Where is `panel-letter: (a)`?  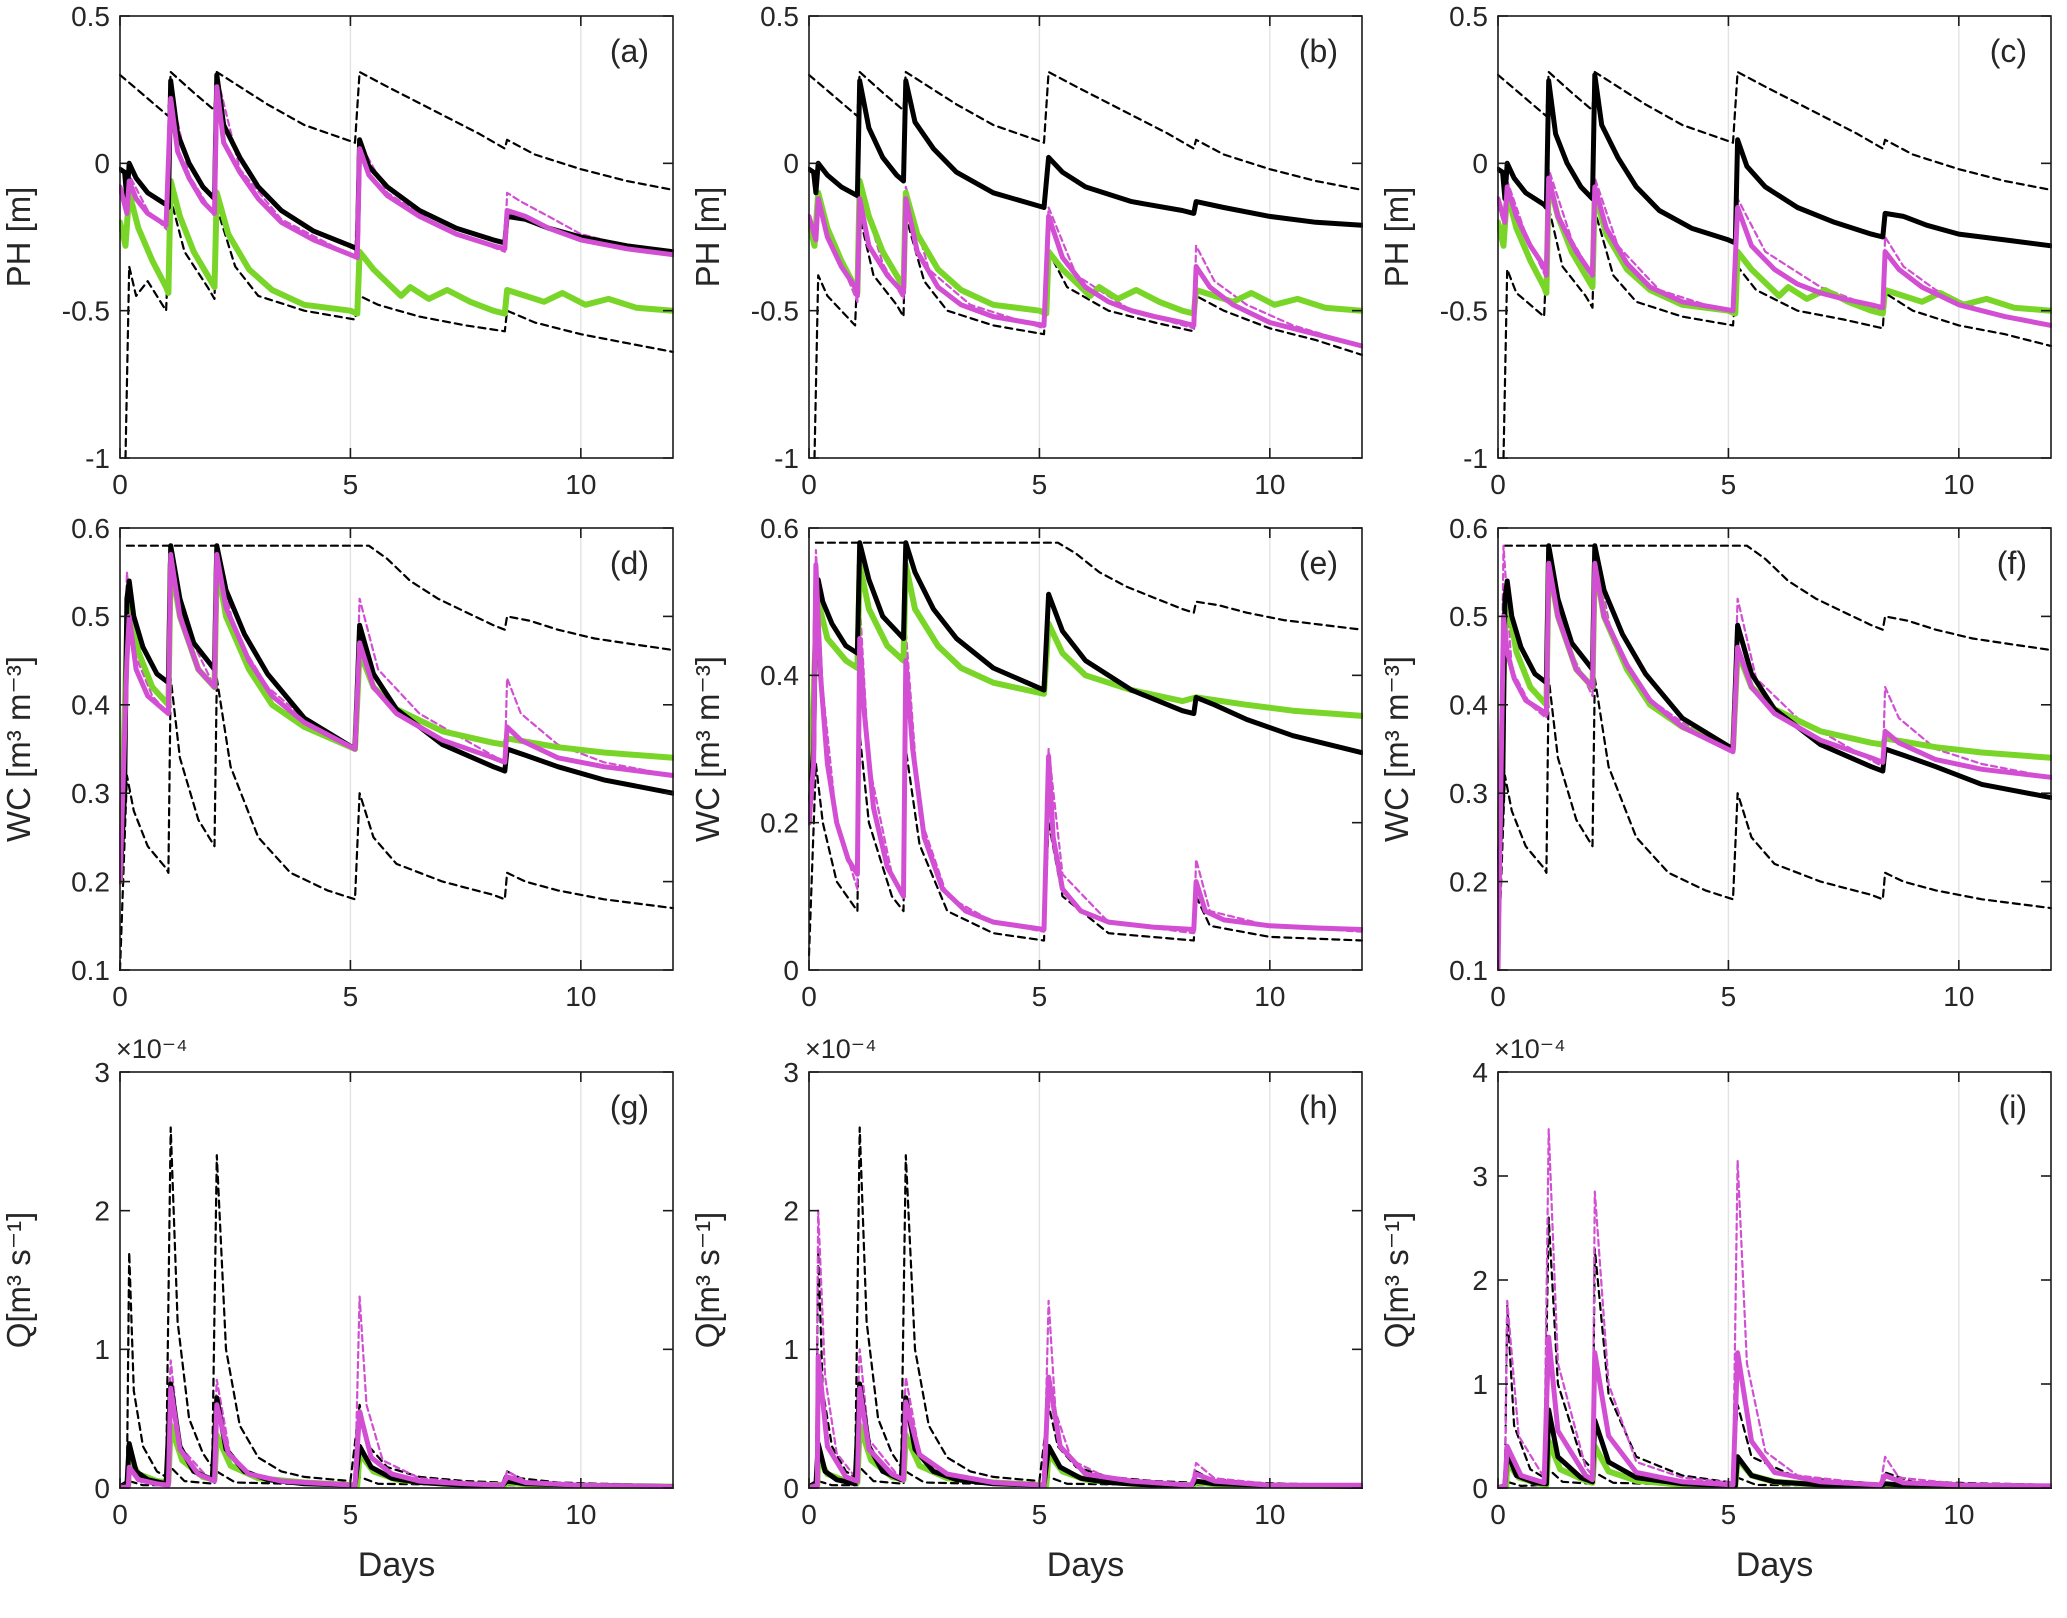 panel-letter: (a) is located at coordinates (629, 51).